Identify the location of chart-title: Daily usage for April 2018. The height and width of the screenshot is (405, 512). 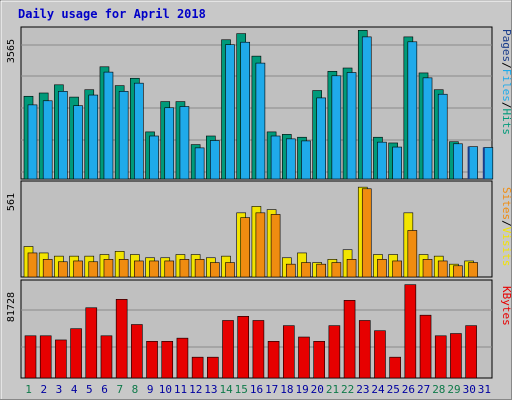
(112, 14).